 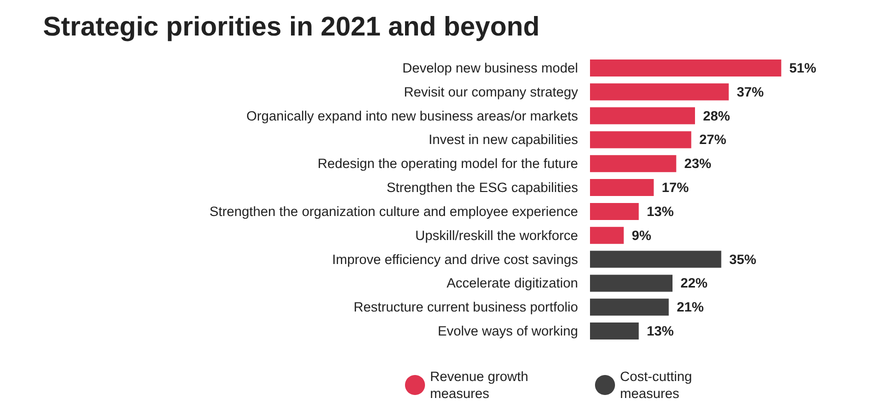 I want to click on data-label: 22%, so click(x=694, y=283).